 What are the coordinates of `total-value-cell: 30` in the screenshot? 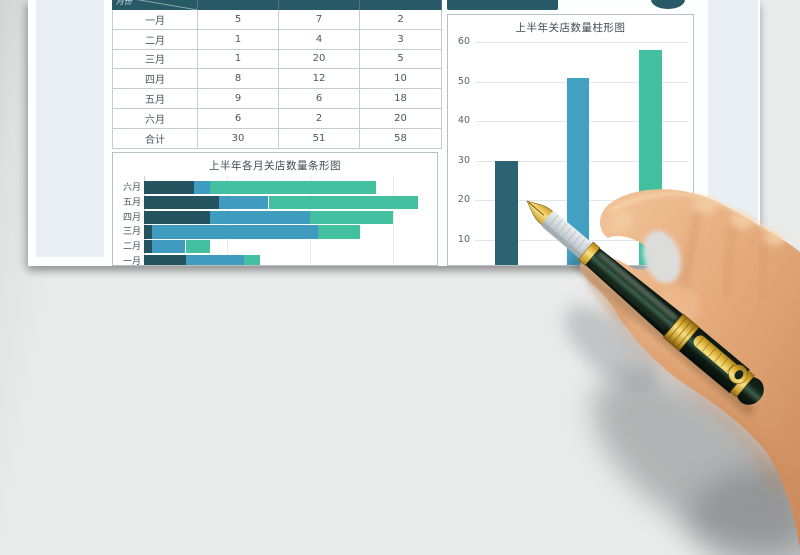 It's located at (238, 138).